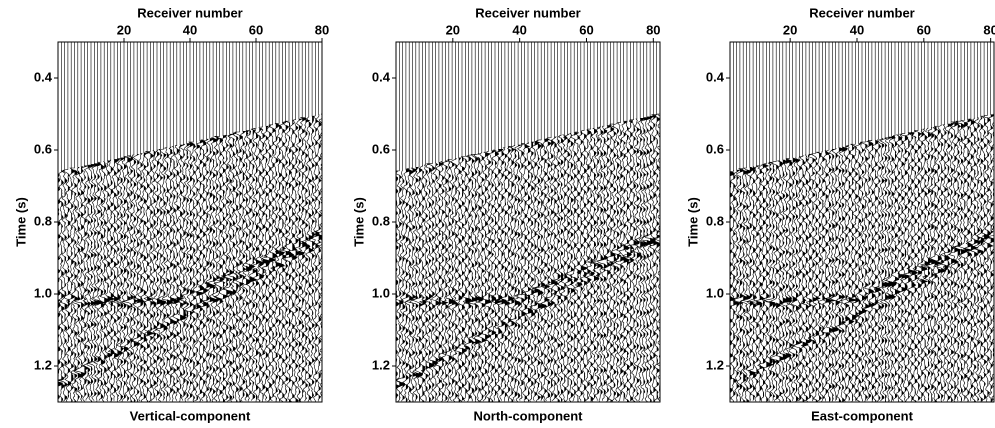  I want to click on y-tick-label: 1.2, so click(43, 364).